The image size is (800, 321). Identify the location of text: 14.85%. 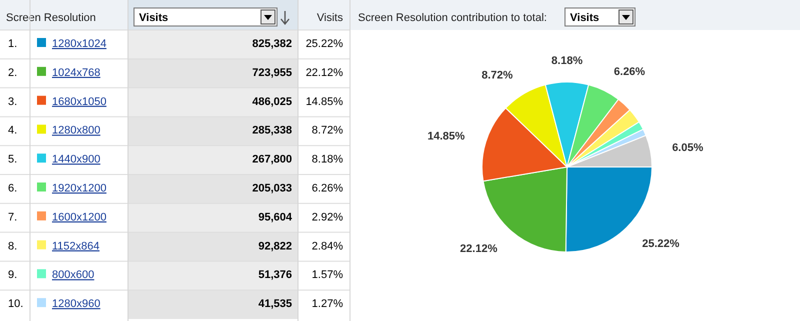
(324, 102).